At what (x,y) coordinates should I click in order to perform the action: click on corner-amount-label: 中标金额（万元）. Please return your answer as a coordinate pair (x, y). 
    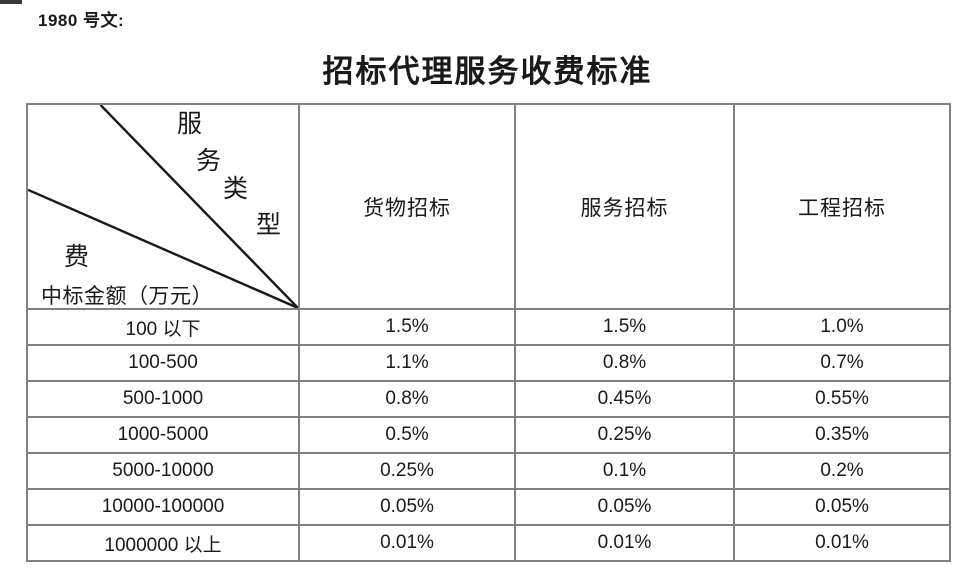
    Looking at the image, I should click on (127, 296).